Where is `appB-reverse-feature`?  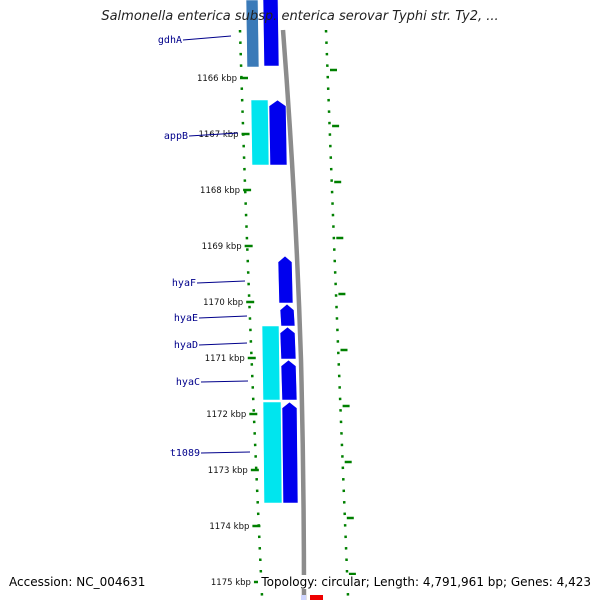
appB-reverse-feature is located at coordinates (260, 132).